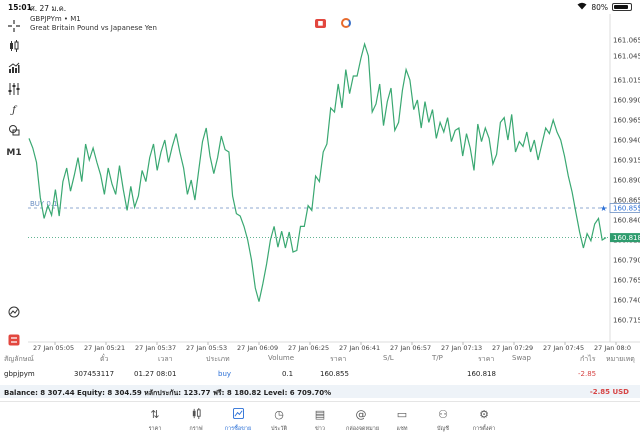 The image size is (640, 447). I want to click on history-icon: ◷, so click(279, 414).